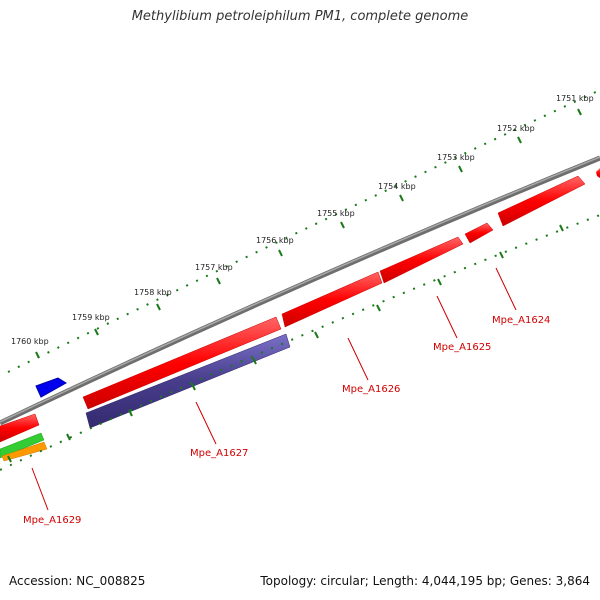  Describe the element at coordinates (275, 240) in the screenshot. I see `scale-label: 1756 kbp` at that location.